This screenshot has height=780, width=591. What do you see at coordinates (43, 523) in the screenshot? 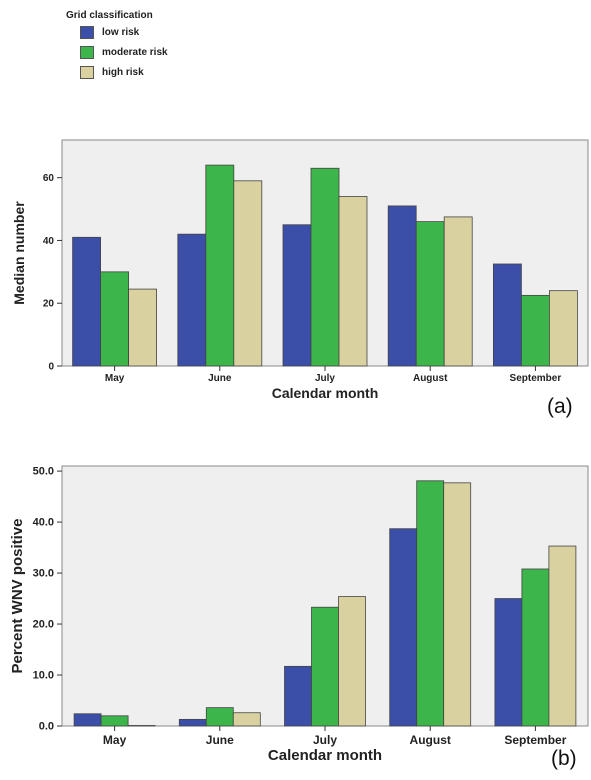
I see `y-tick-label: 40.0` at bounding box center [43, 523].